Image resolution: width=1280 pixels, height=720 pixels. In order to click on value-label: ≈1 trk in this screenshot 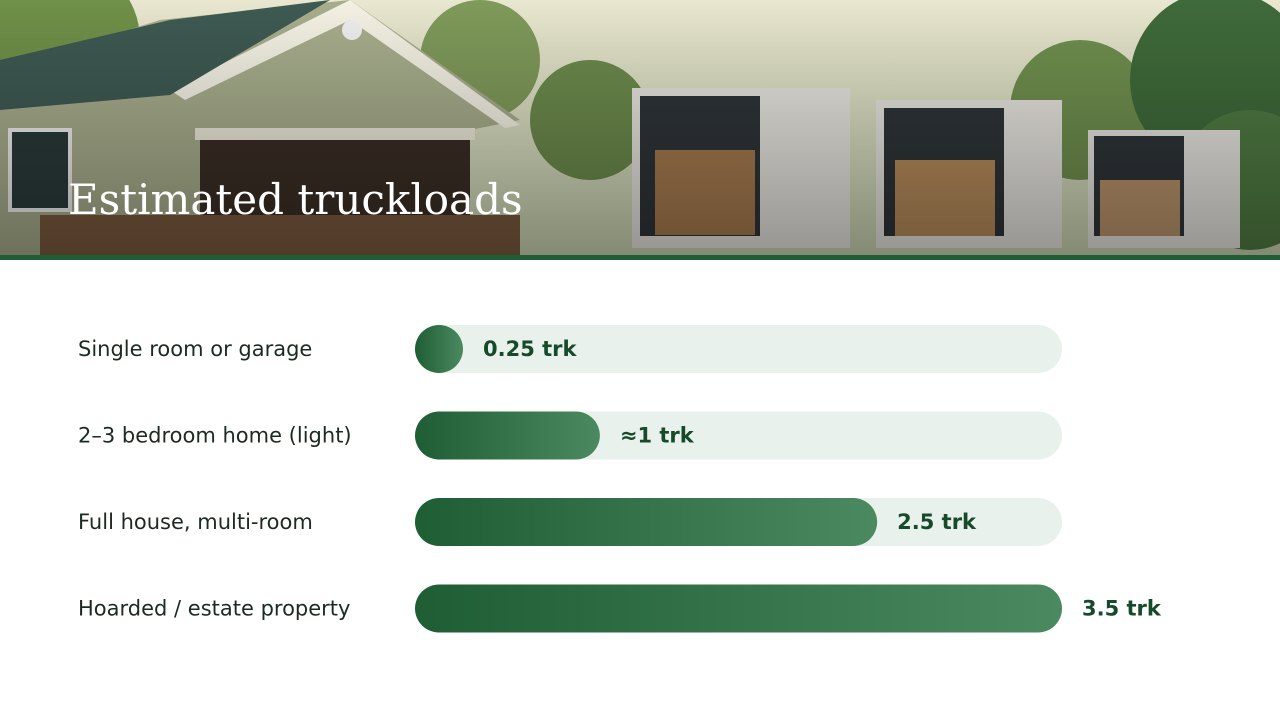, I will do `click(657, 436)`.